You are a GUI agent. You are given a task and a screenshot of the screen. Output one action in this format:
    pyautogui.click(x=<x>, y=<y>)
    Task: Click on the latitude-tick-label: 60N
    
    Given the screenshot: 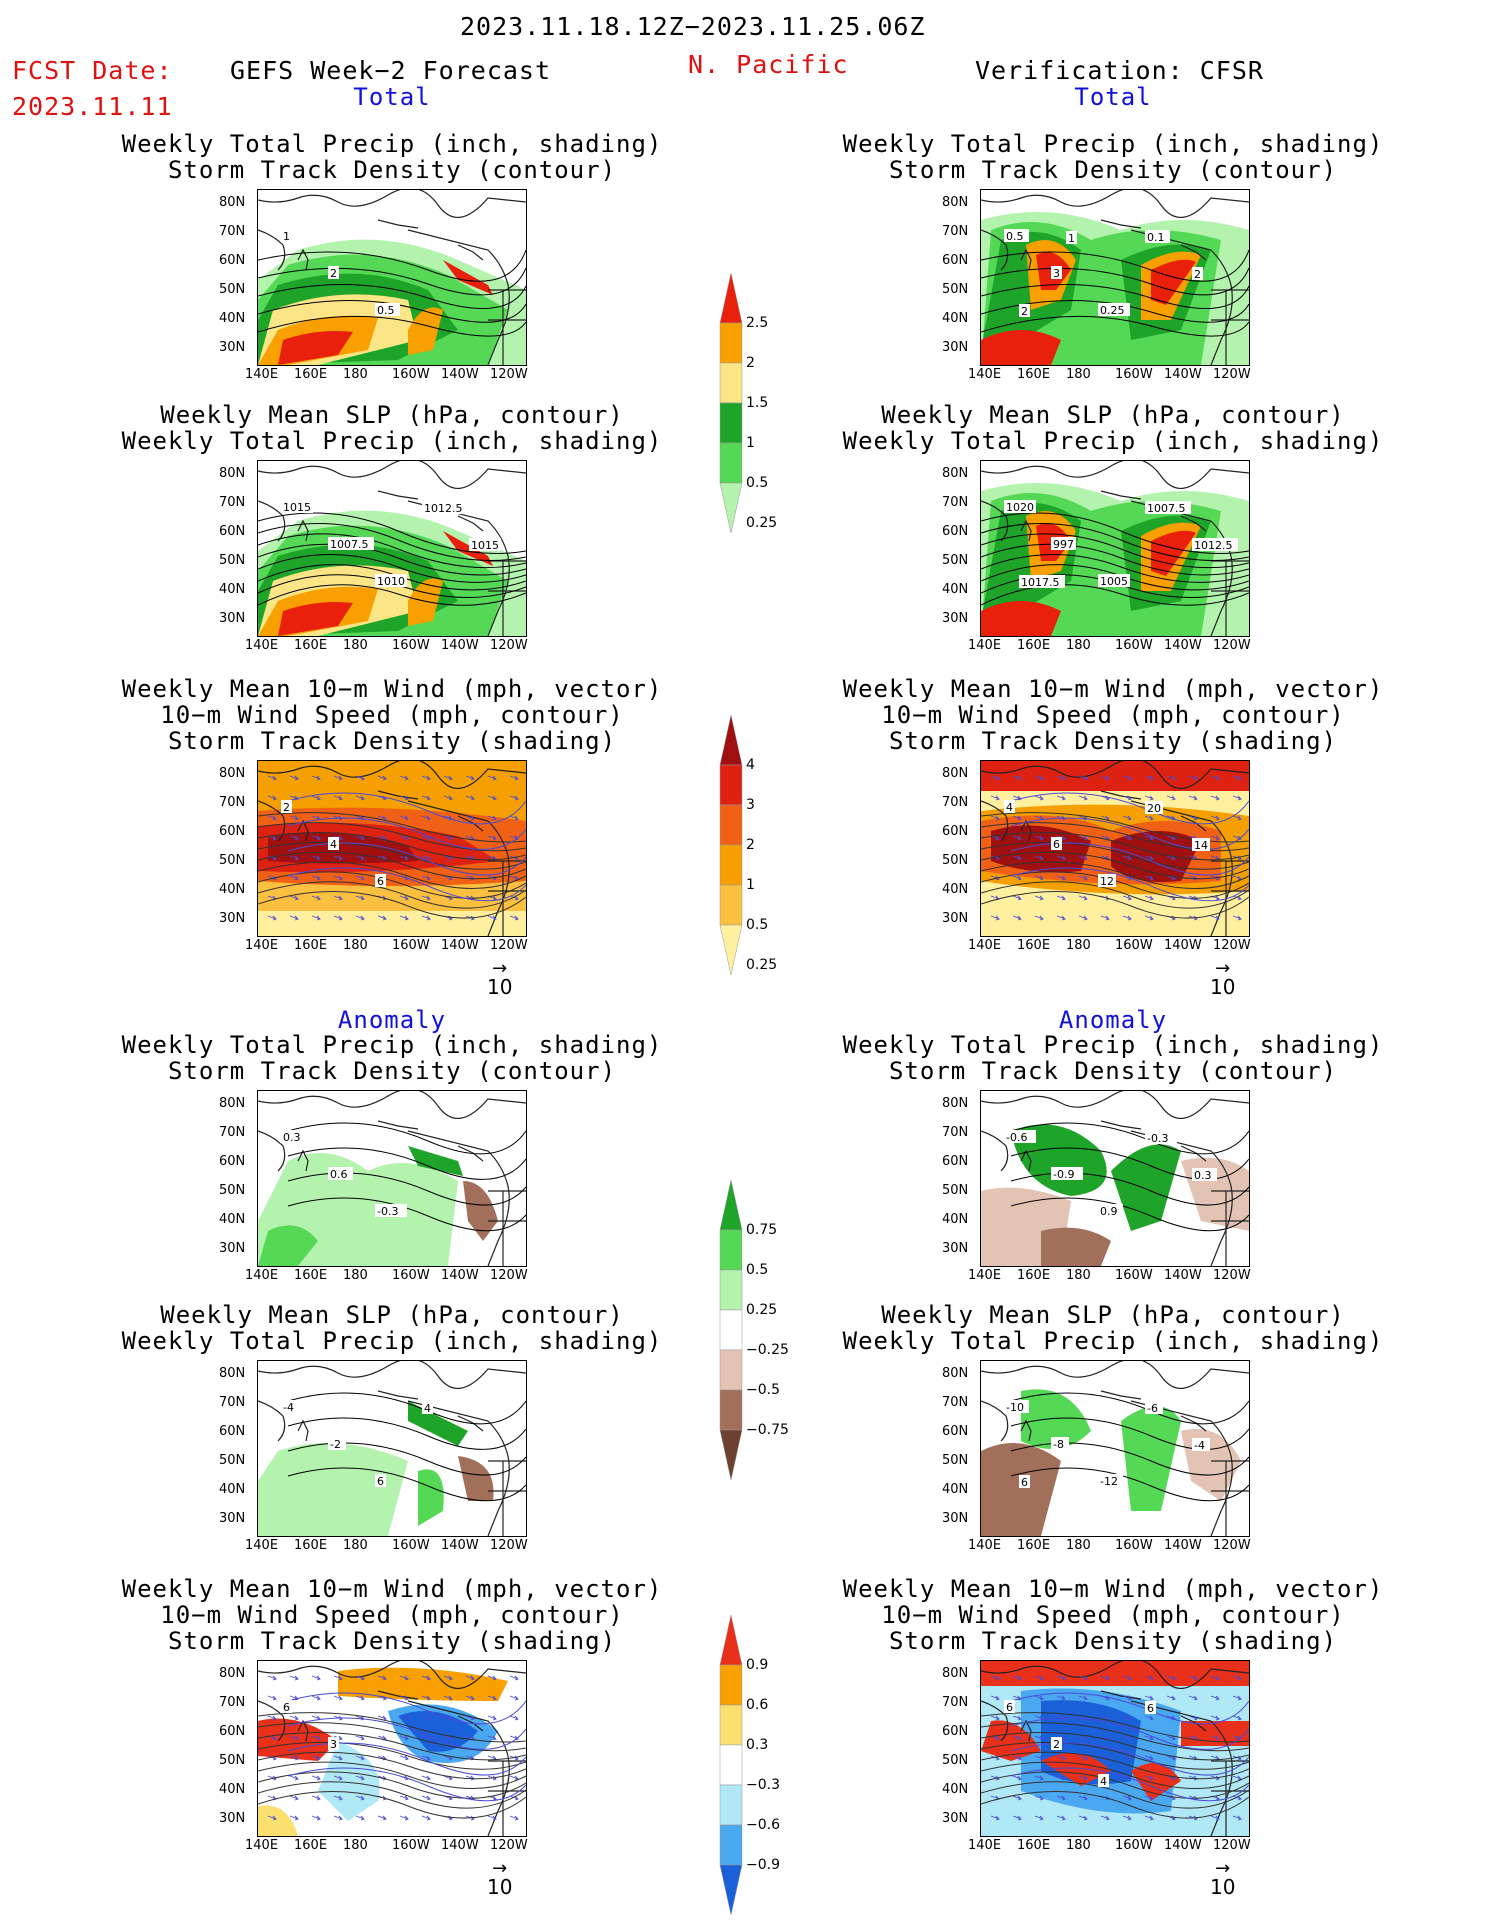 What is the action you would take?
    pyautogui.click(x=955, y=1731)
    